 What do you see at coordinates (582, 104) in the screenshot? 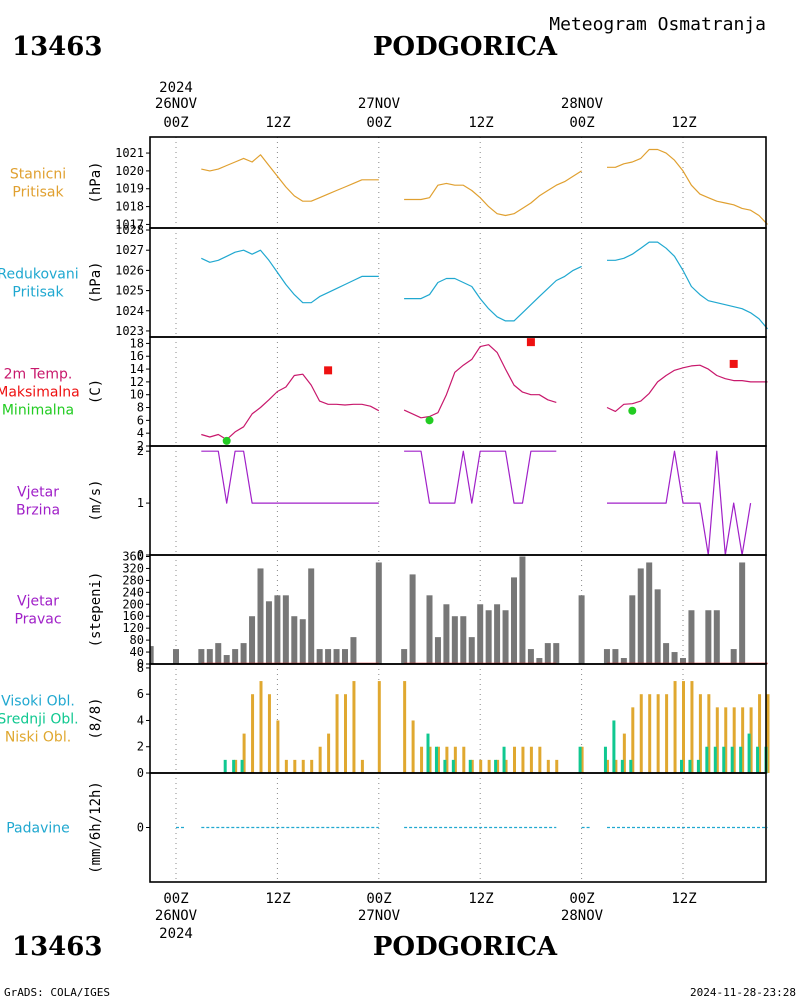
I see `top-date-label-3: 28NOV` at bounding box center [582, 104].